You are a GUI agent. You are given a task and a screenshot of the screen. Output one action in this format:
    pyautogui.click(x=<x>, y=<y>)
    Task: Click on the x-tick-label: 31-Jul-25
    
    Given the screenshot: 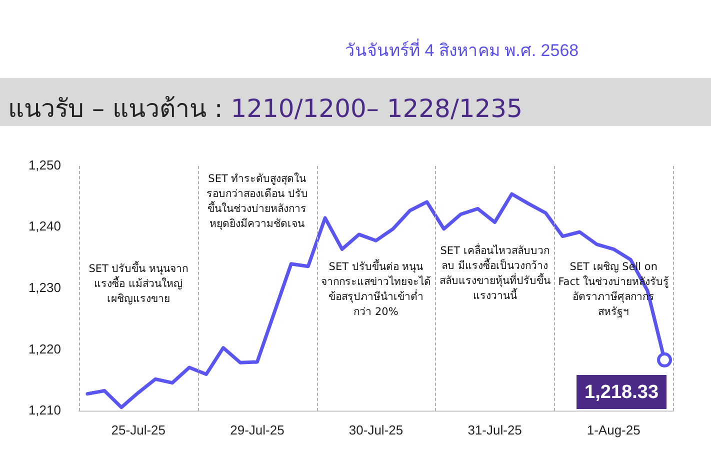 What is the action you would take?
    pyautogui.click(x=495, y=430)
    